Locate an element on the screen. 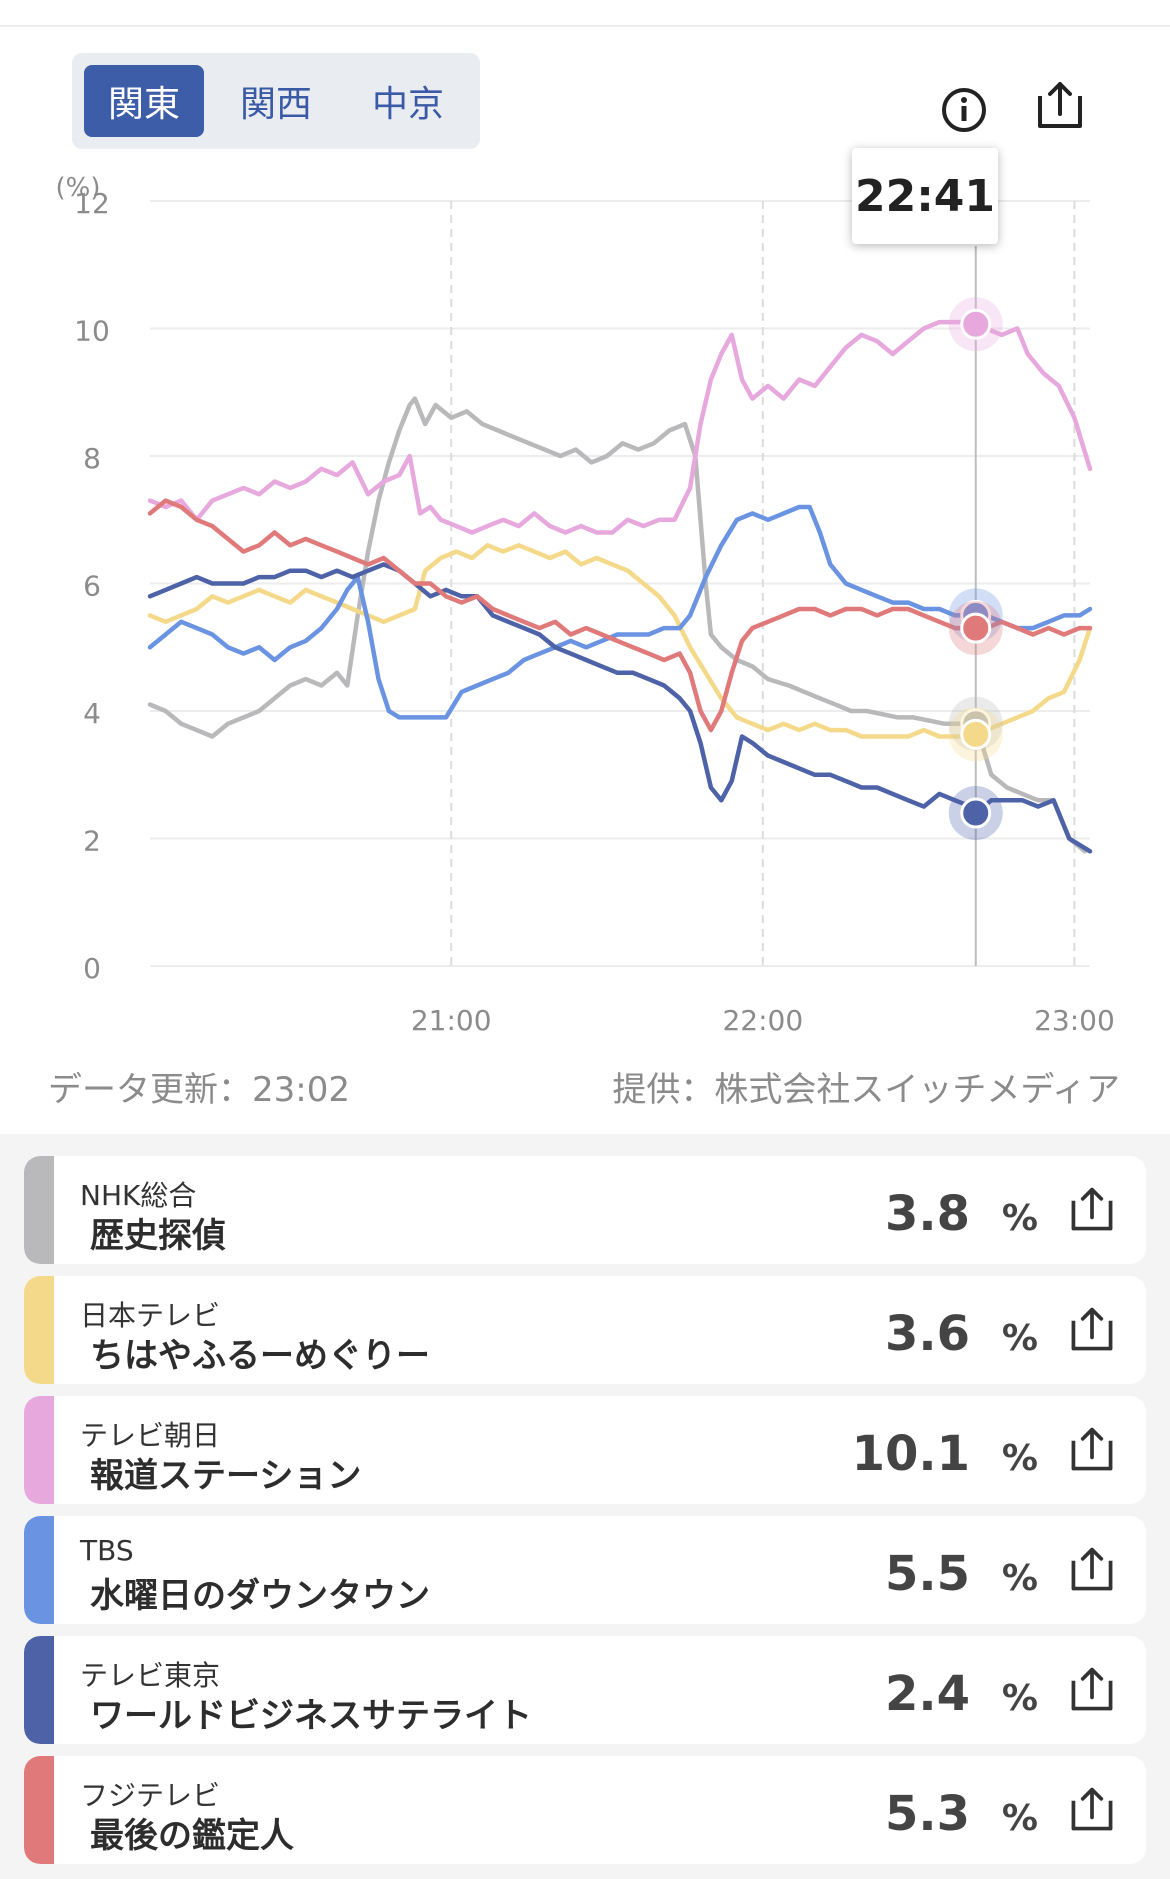 Image resolution: width=1170 pixels, height=1879 pixels. y-tick-label: 8 is located at coordinates (92, 458).